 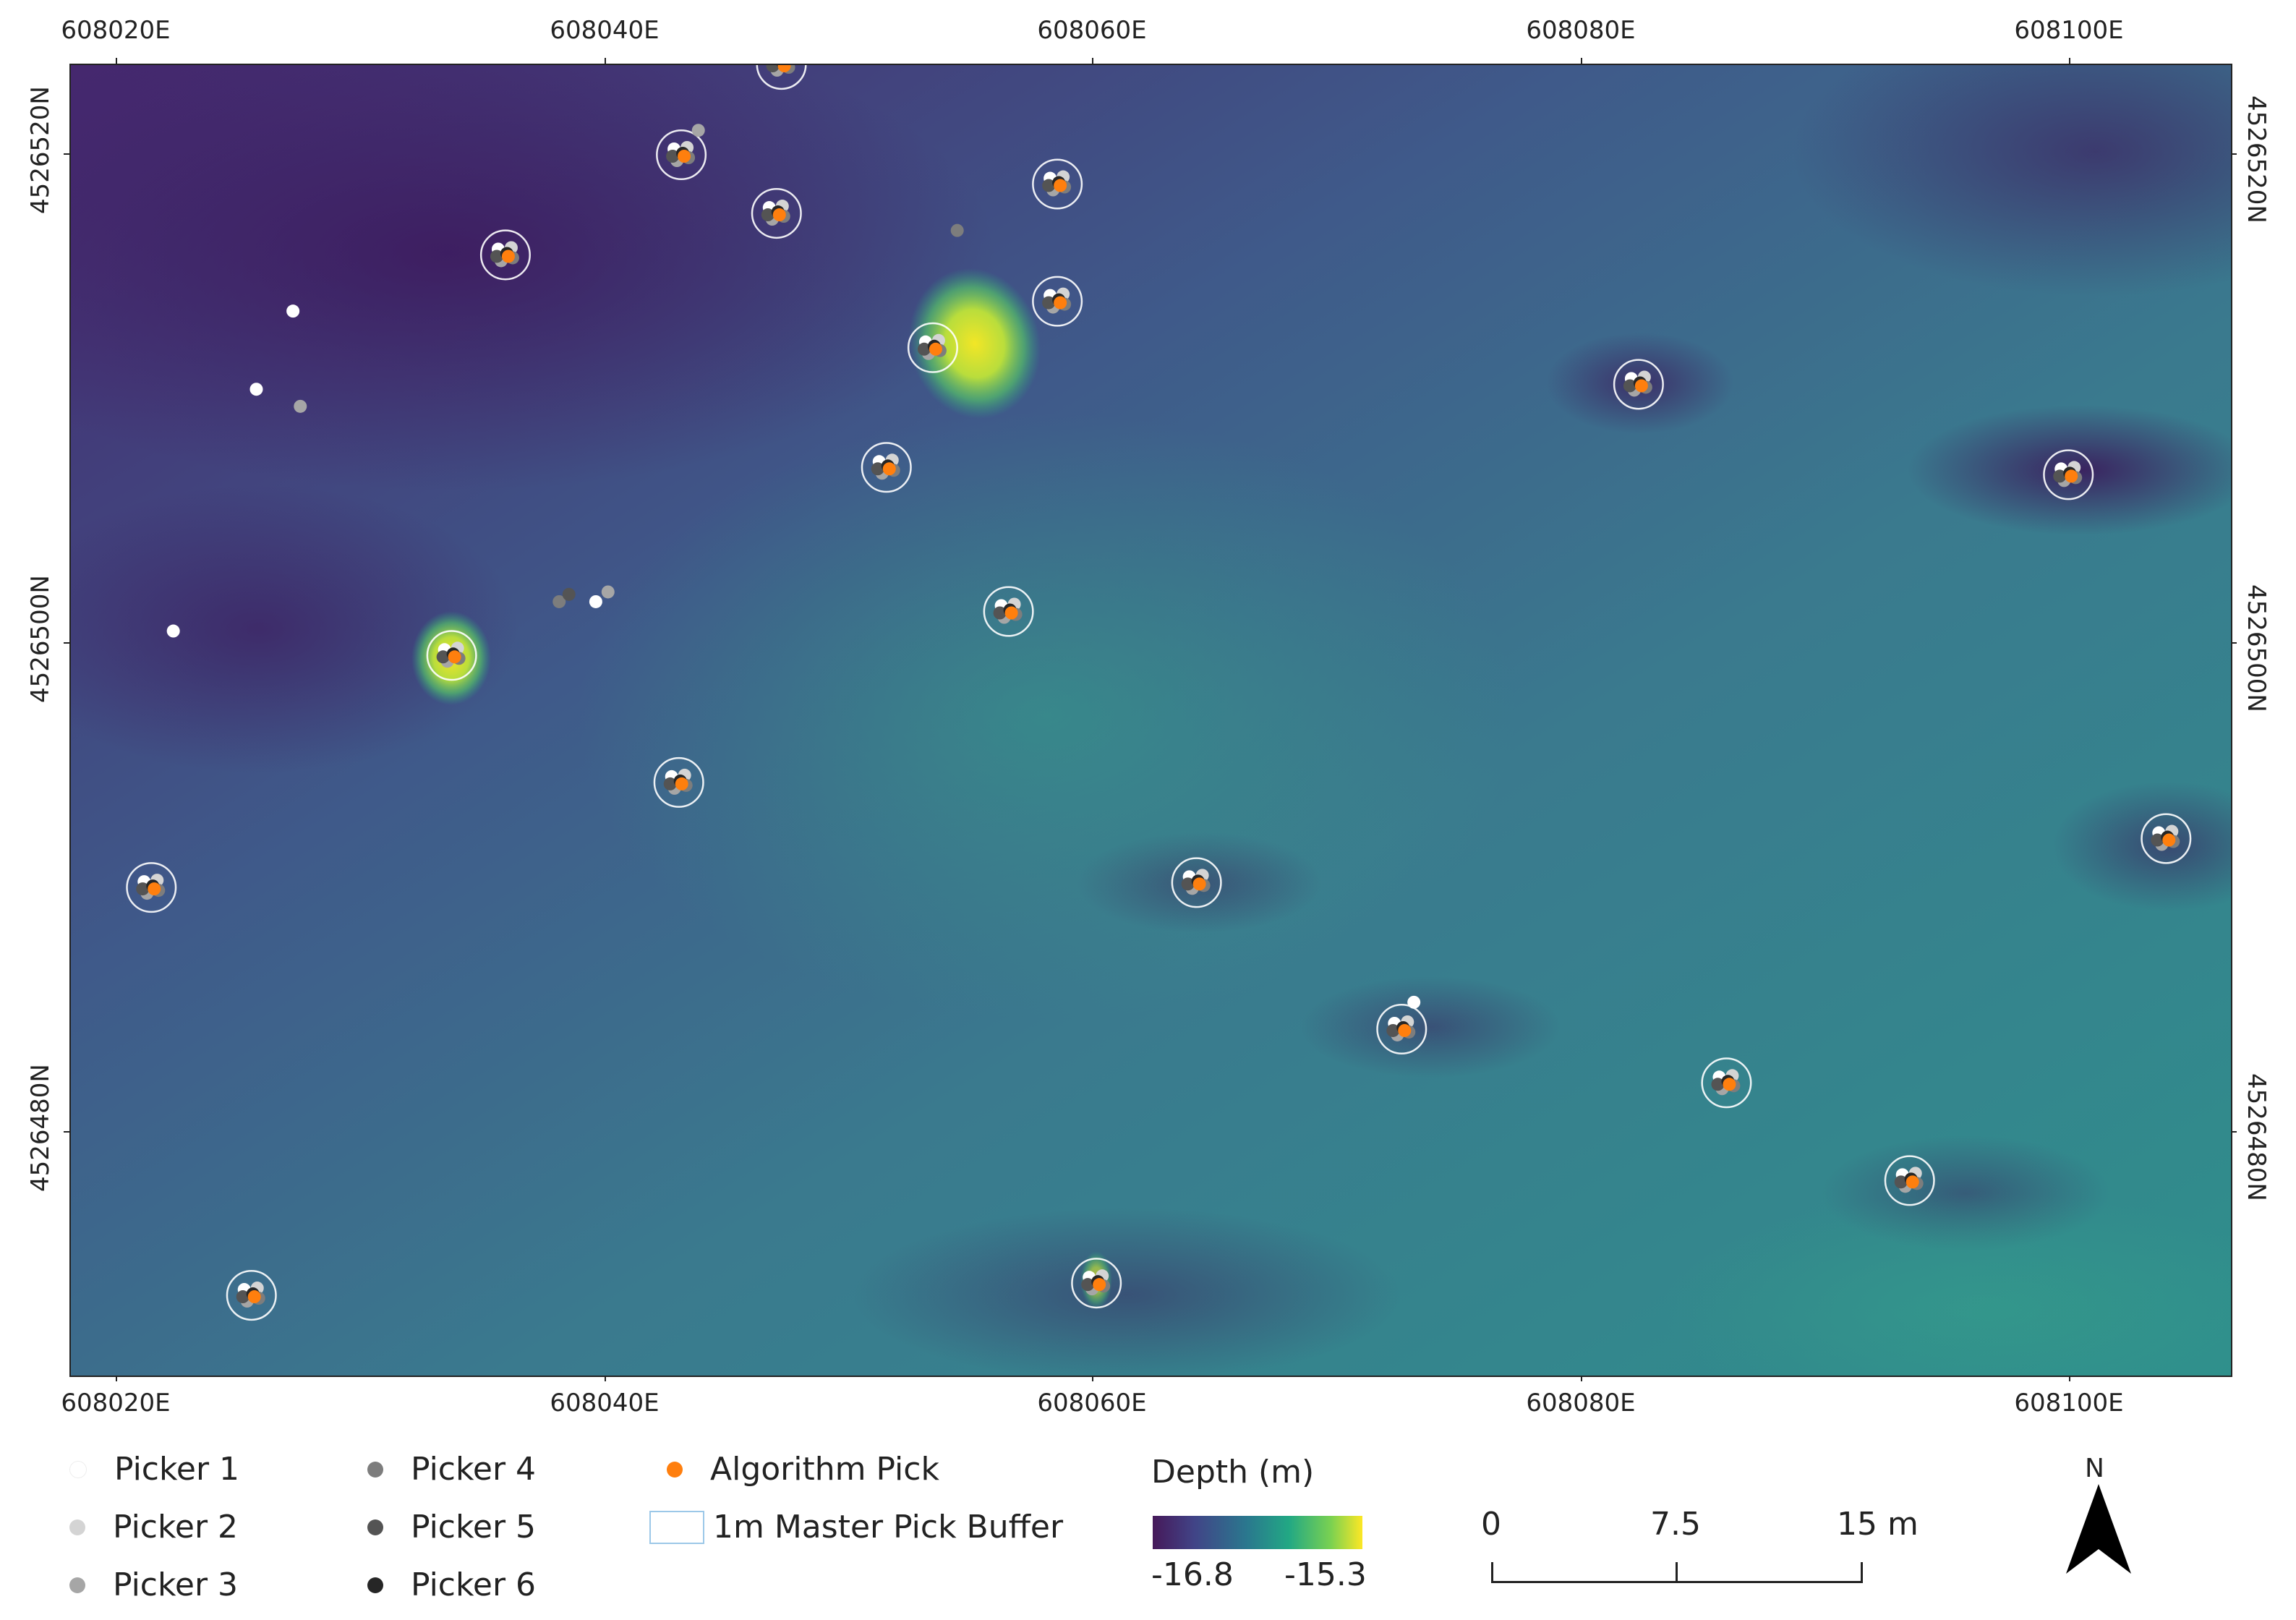 I want to click on legend-picker-1: Picker 1, so click(x=154, y=1469).